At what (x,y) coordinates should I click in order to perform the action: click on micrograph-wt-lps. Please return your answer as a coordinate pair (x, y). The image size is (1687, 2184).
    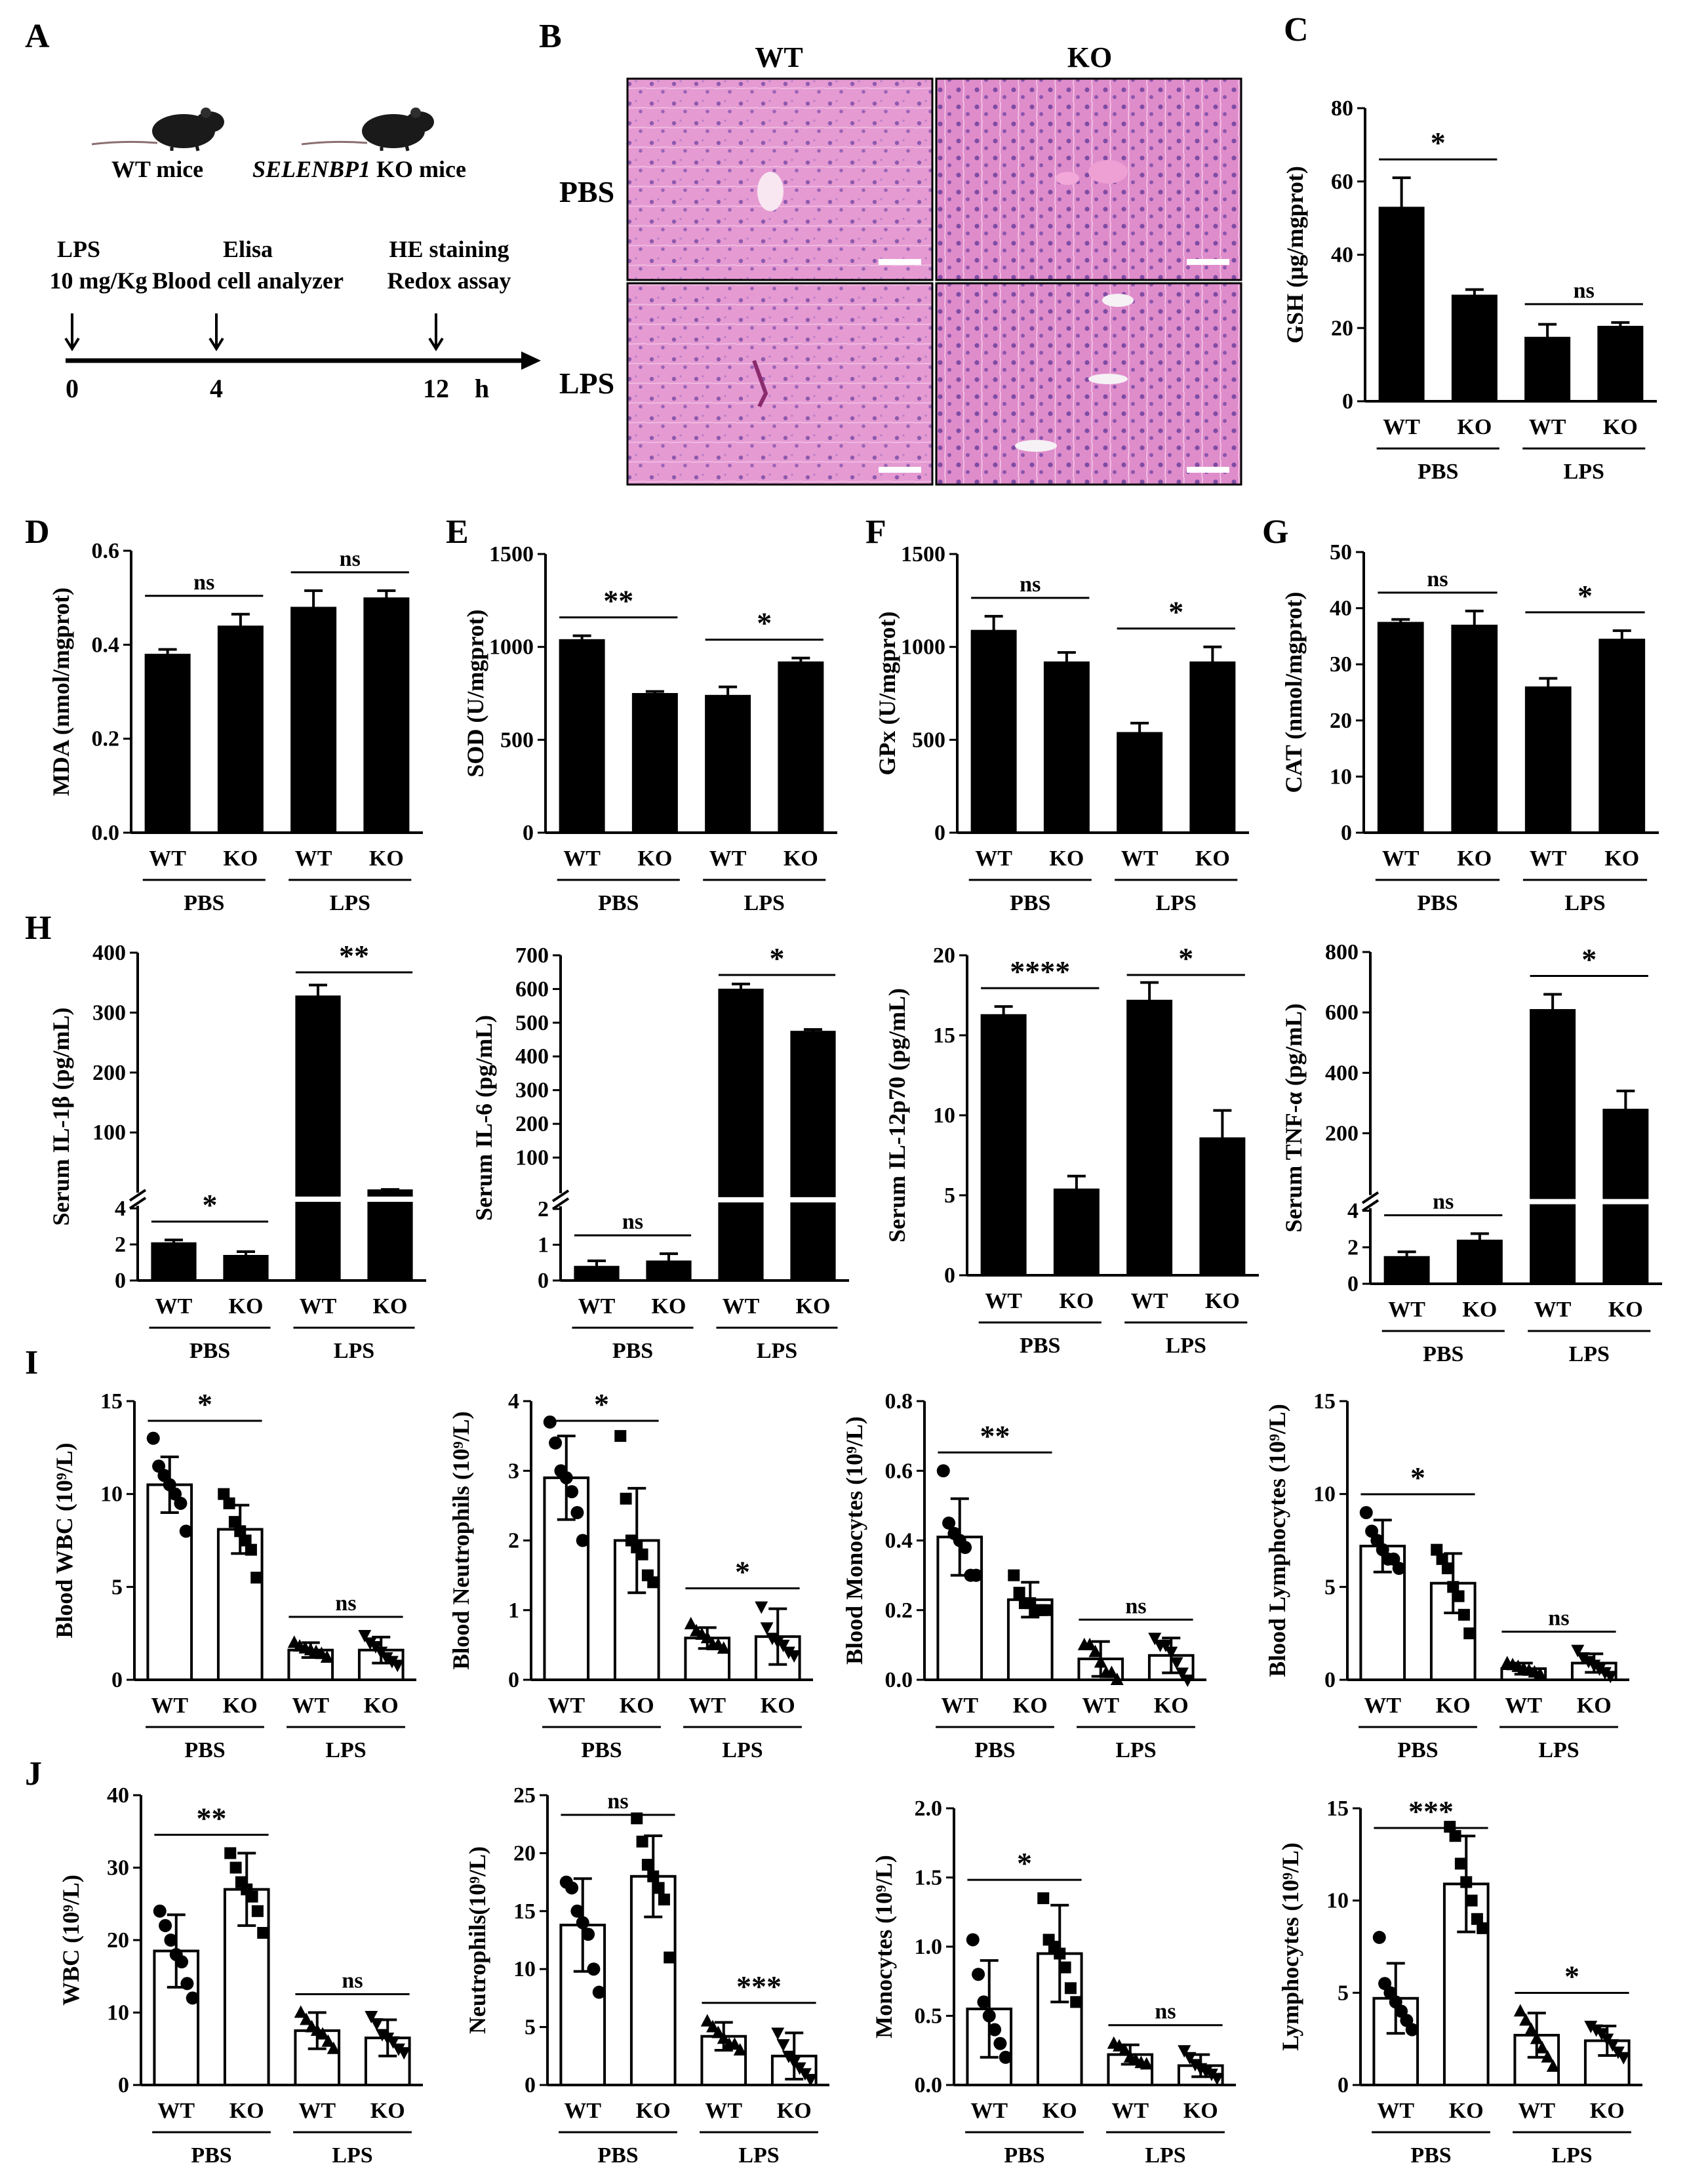
    Looking at the image, I should click on (780, 384).